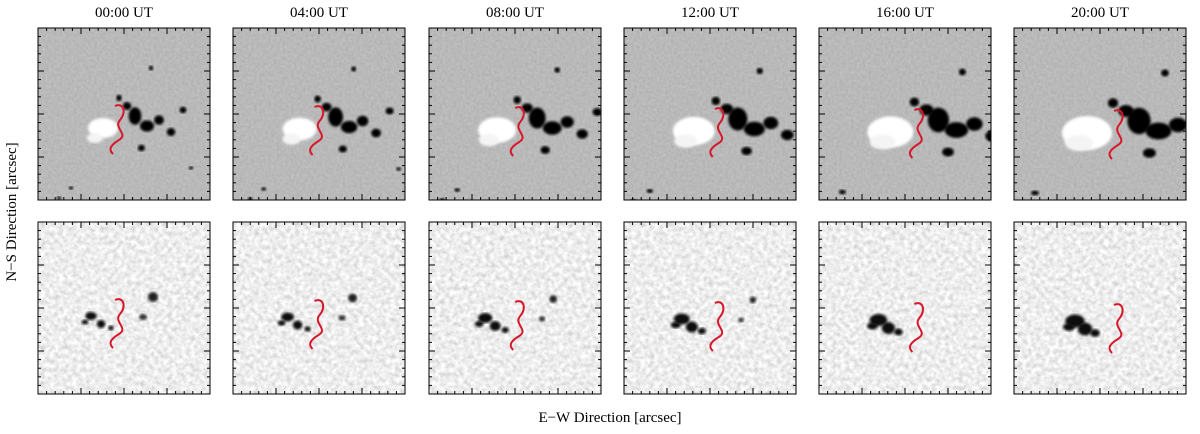  I want to click on panel-title: 16:00 UT, so click(905, 13).